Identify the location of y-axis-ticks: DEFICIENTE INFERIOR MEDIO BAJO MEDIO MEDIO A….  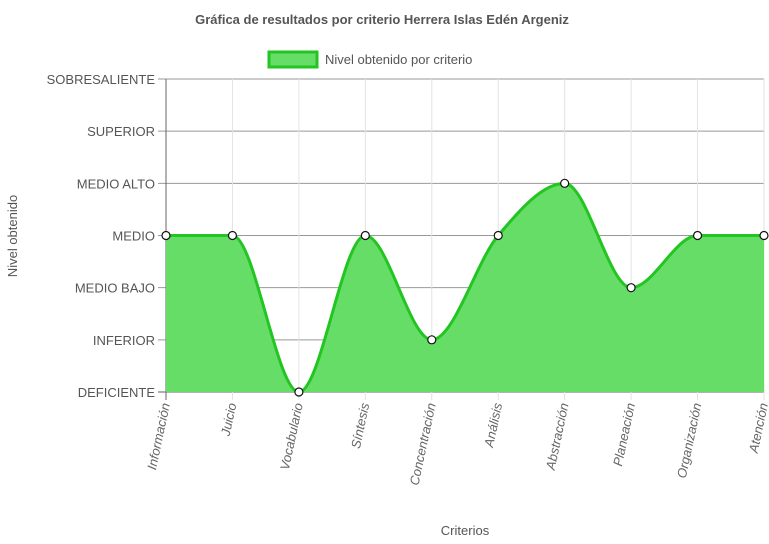
(101, 236).